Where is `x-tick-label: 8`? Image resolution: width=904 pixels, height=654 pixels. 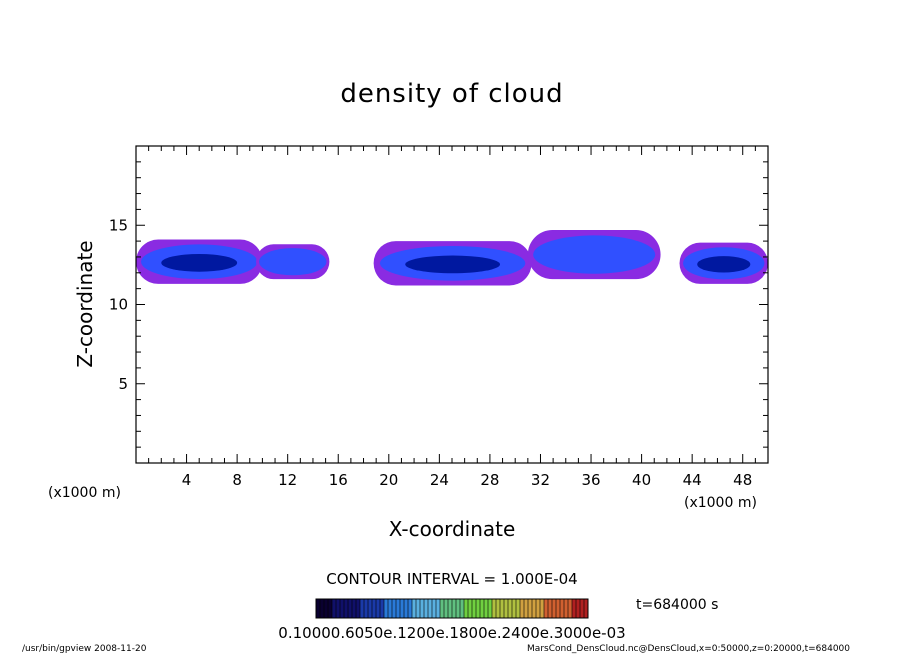
x-tick-label: 8 is located at coordinates (237, 480).